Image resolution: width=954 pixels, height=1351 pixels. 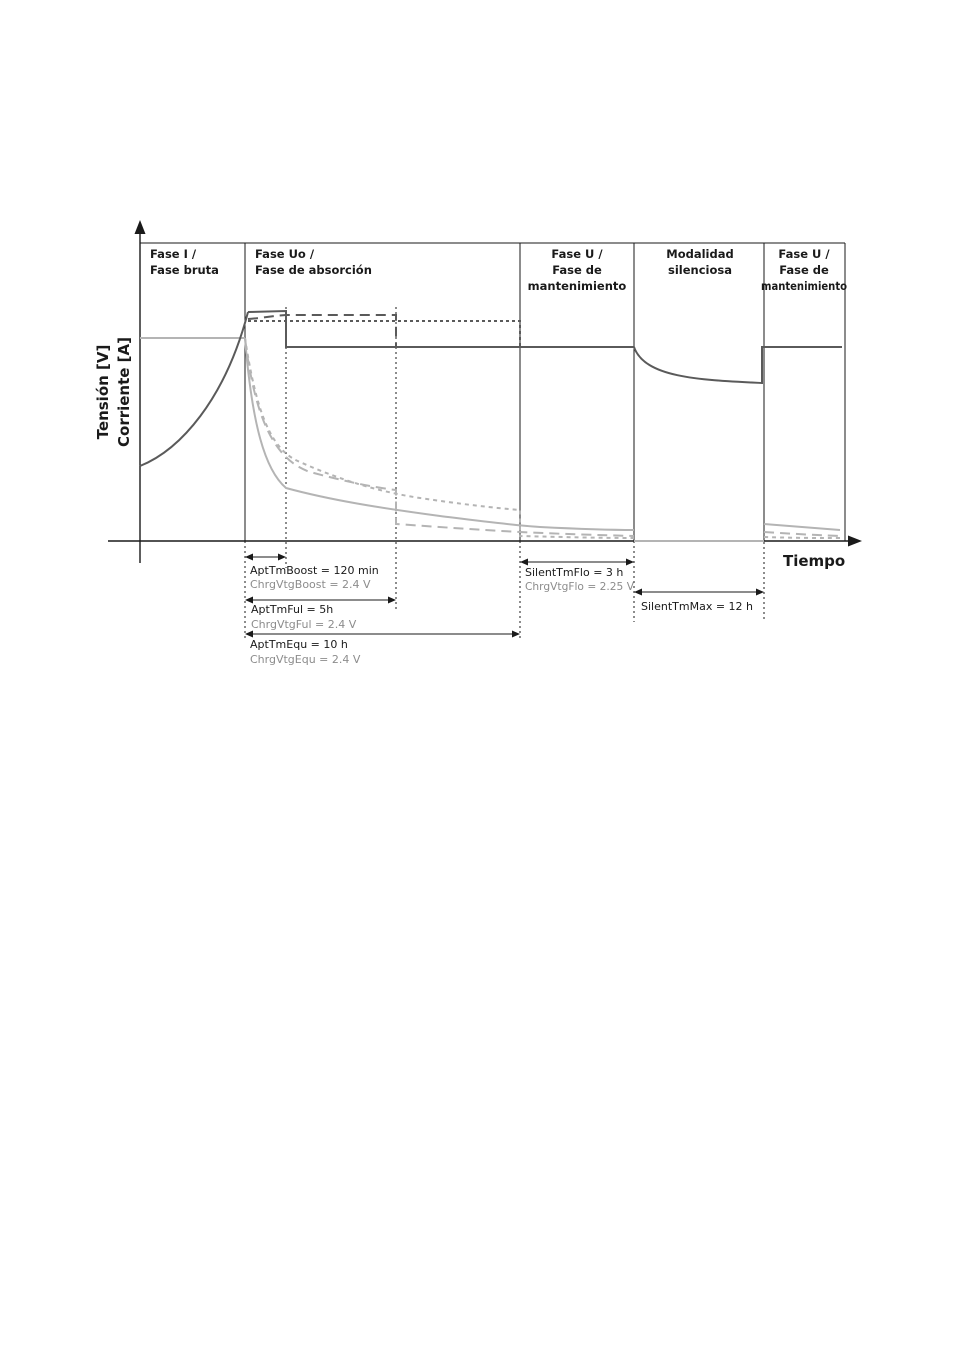 I want to click on label-apt-tm-boost: AptTmBoost = 120 min, so click(x=314, y=570).